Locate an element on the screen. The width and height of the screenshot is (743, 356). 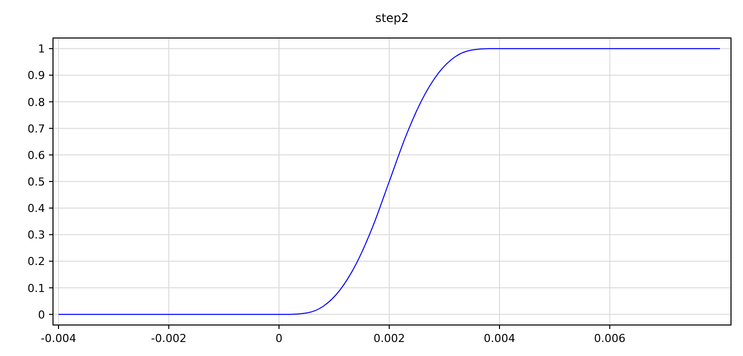
y-tick-label: 0.3 is located at coordinates (36, 235).